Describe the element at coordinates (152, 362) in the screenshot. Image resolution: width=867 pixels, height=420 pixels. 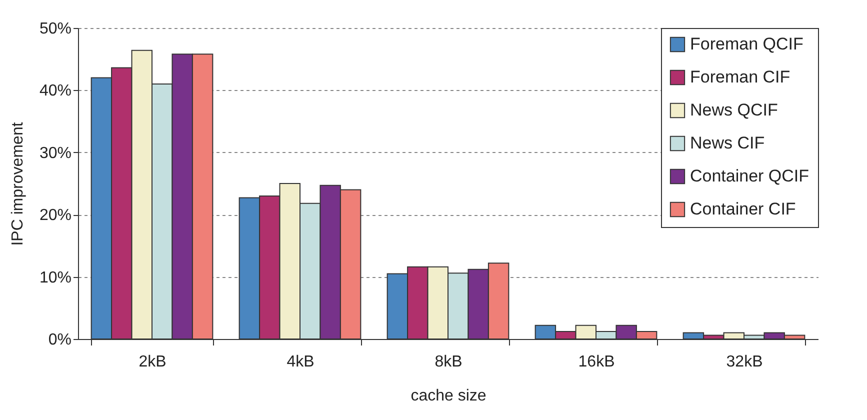
I see `x-tick-label: 2kB` at that location.